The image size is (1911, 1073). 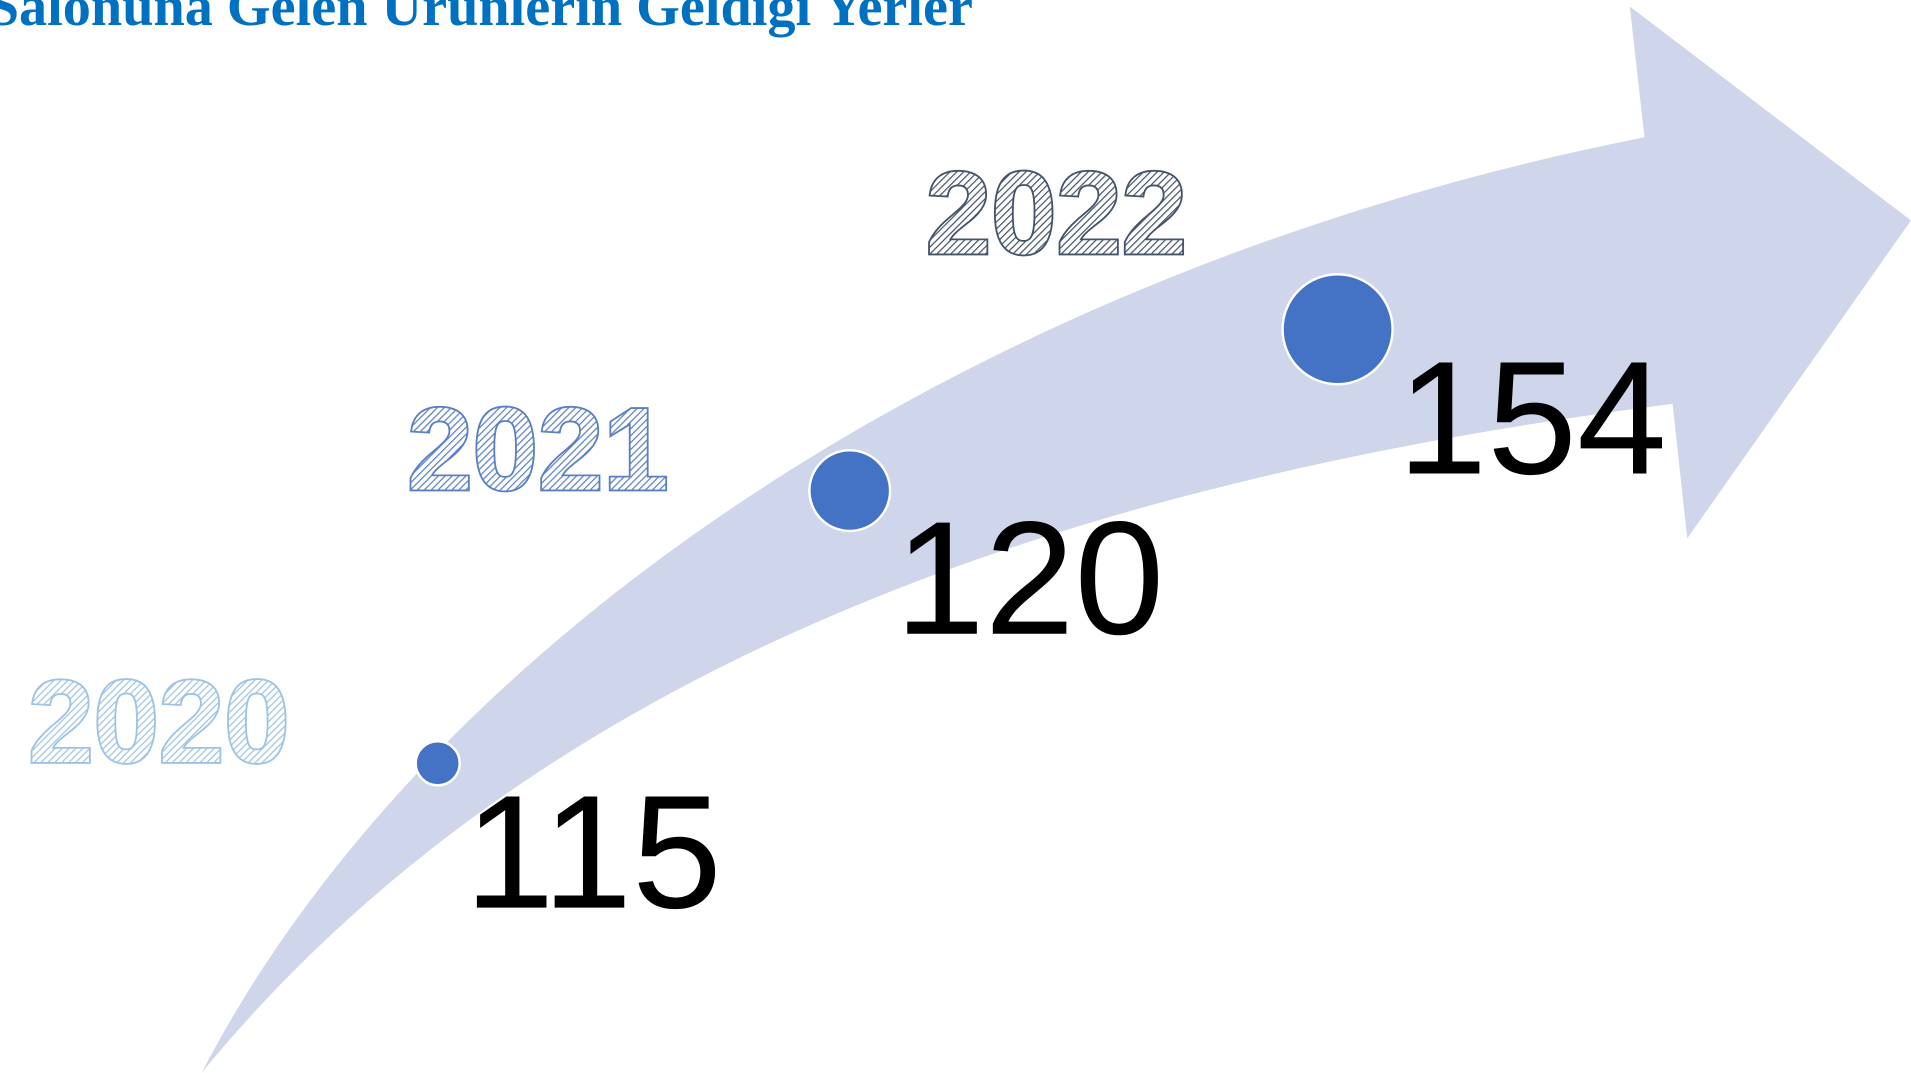 I want to click on value: 120, so click(x=1029, y=579).